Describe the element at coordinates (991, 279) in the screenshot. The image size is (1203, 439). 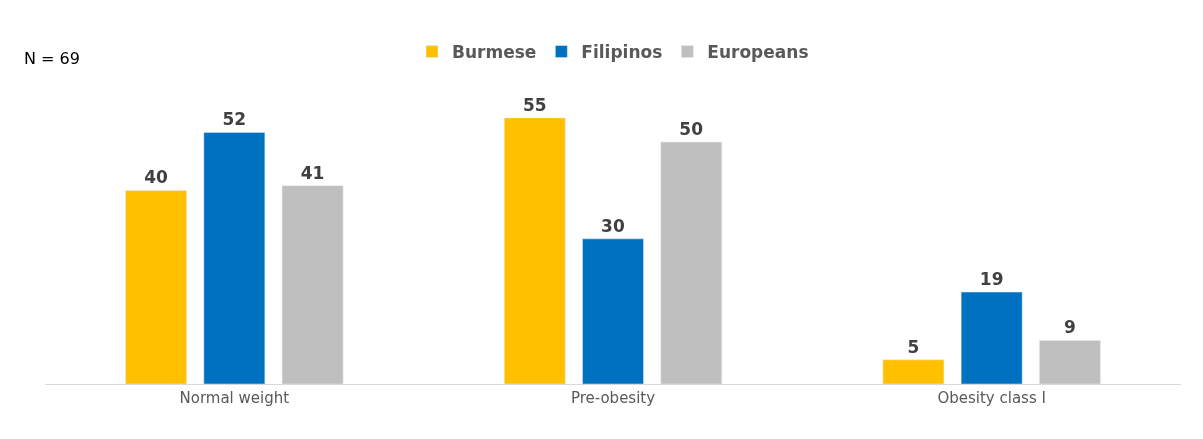
I see `data-label: 19` at that location.